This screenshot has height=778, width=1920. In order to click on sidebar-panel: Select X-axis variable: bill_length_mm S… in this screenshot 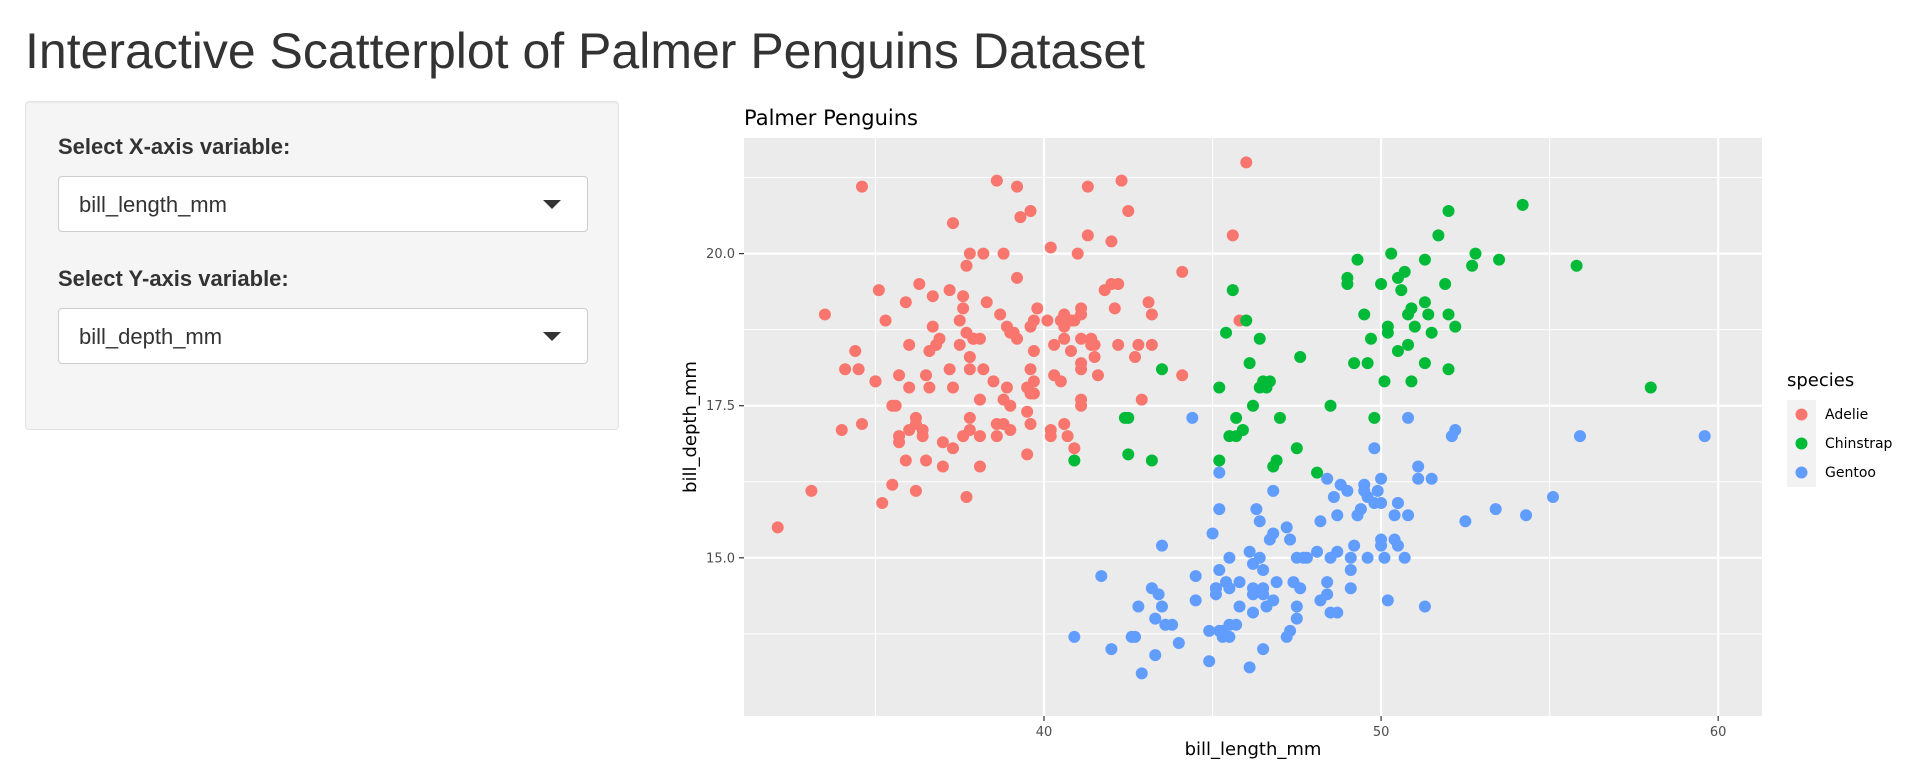, I will do `click(322, 265)`.